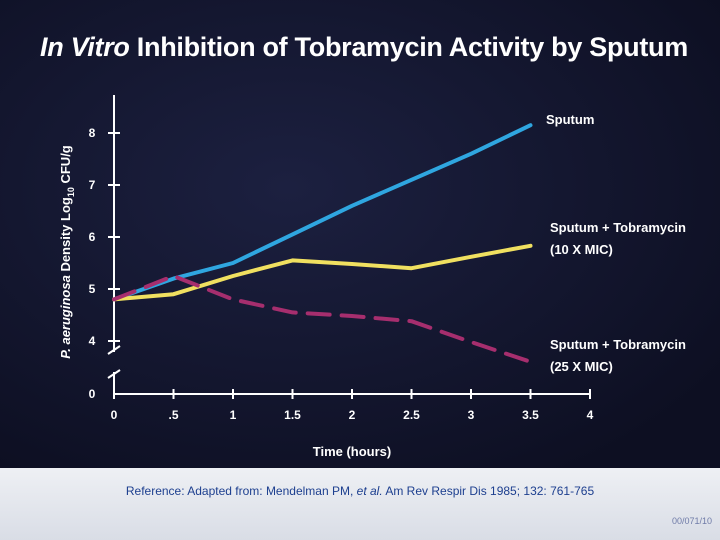  I want to click on y-tick-label: 6, so click(92, 237).